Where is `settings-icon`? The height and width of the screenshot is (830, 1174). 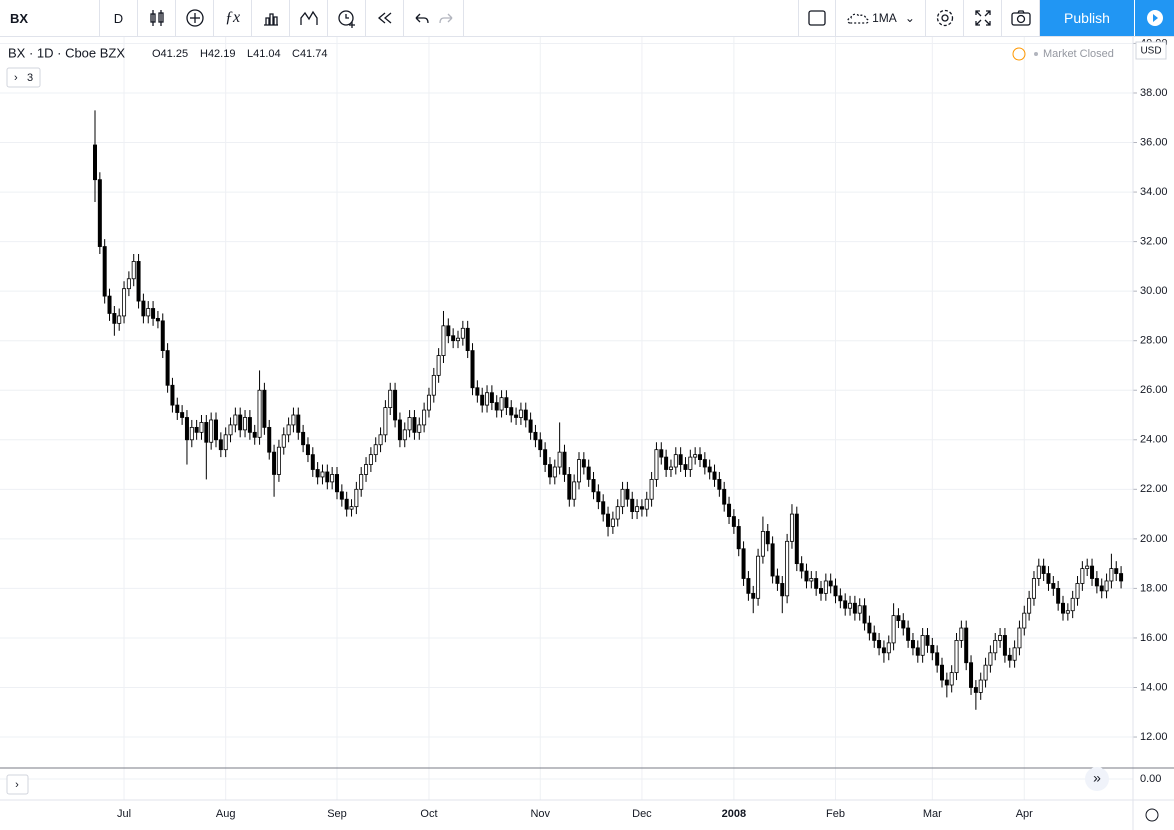
settings-icon is located at coordinates (1152, 815).